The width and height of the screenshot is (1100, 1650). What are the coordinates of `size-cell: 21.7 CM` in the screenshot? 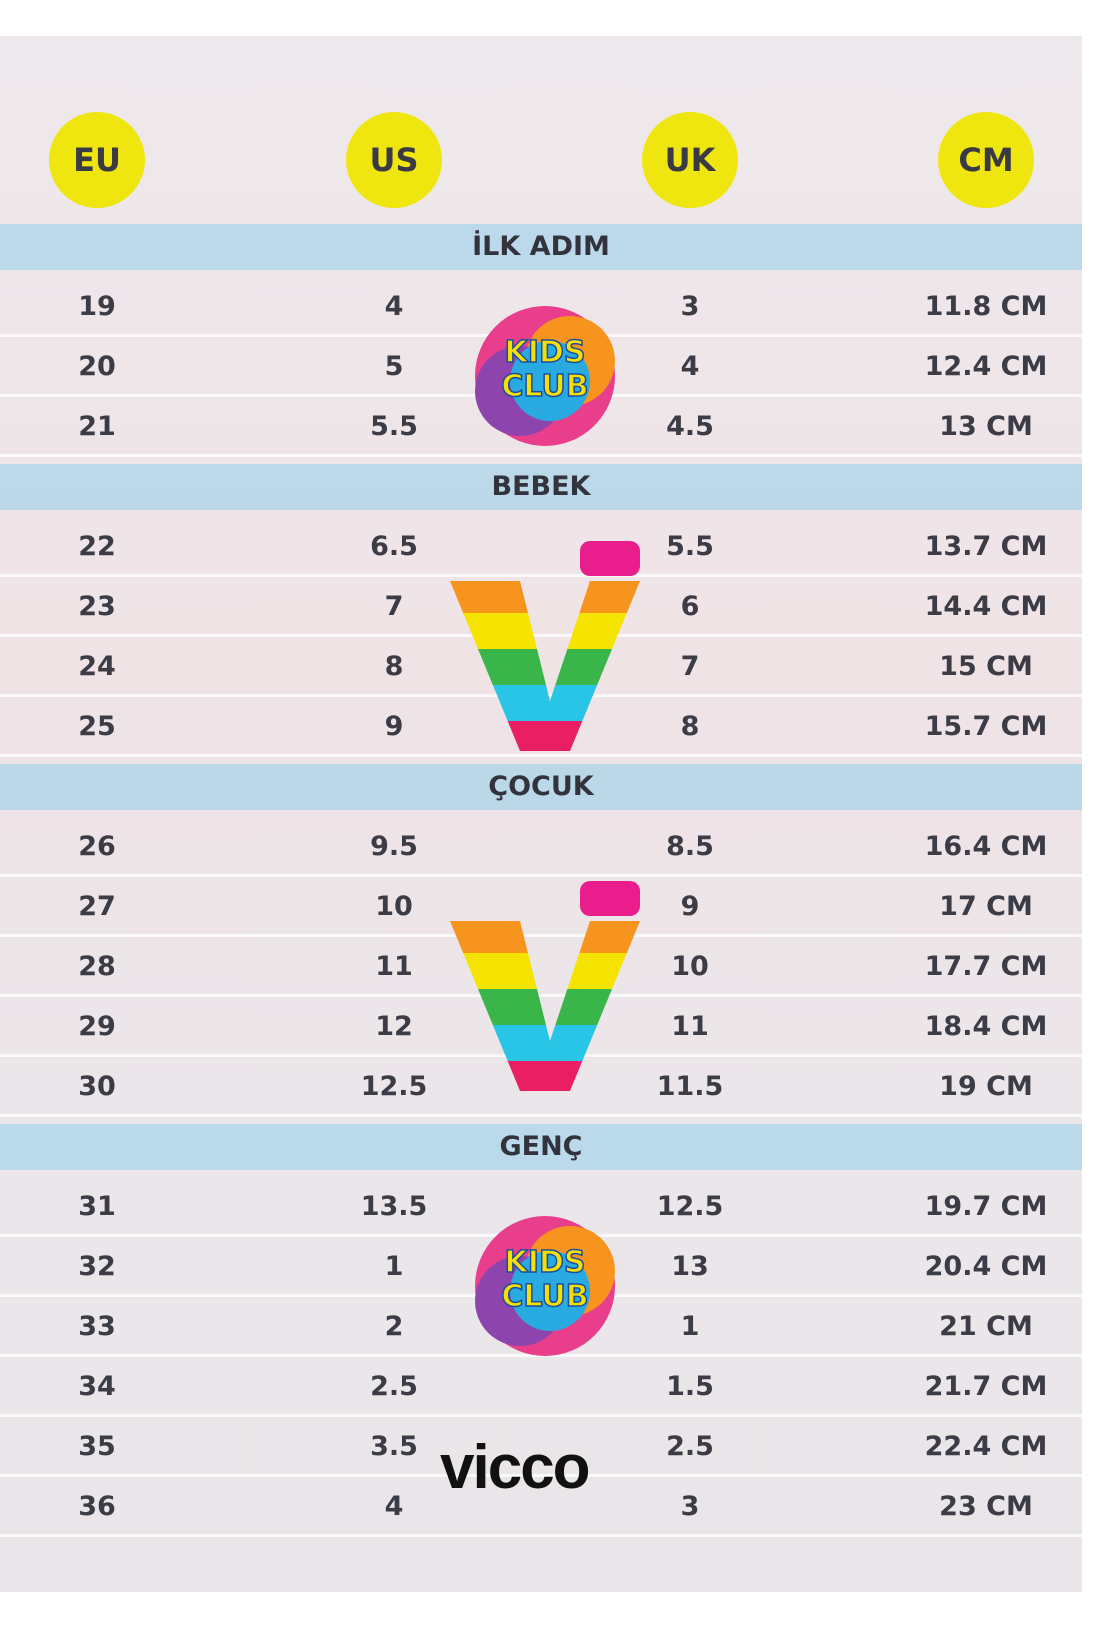 It's located at (986, 1386).